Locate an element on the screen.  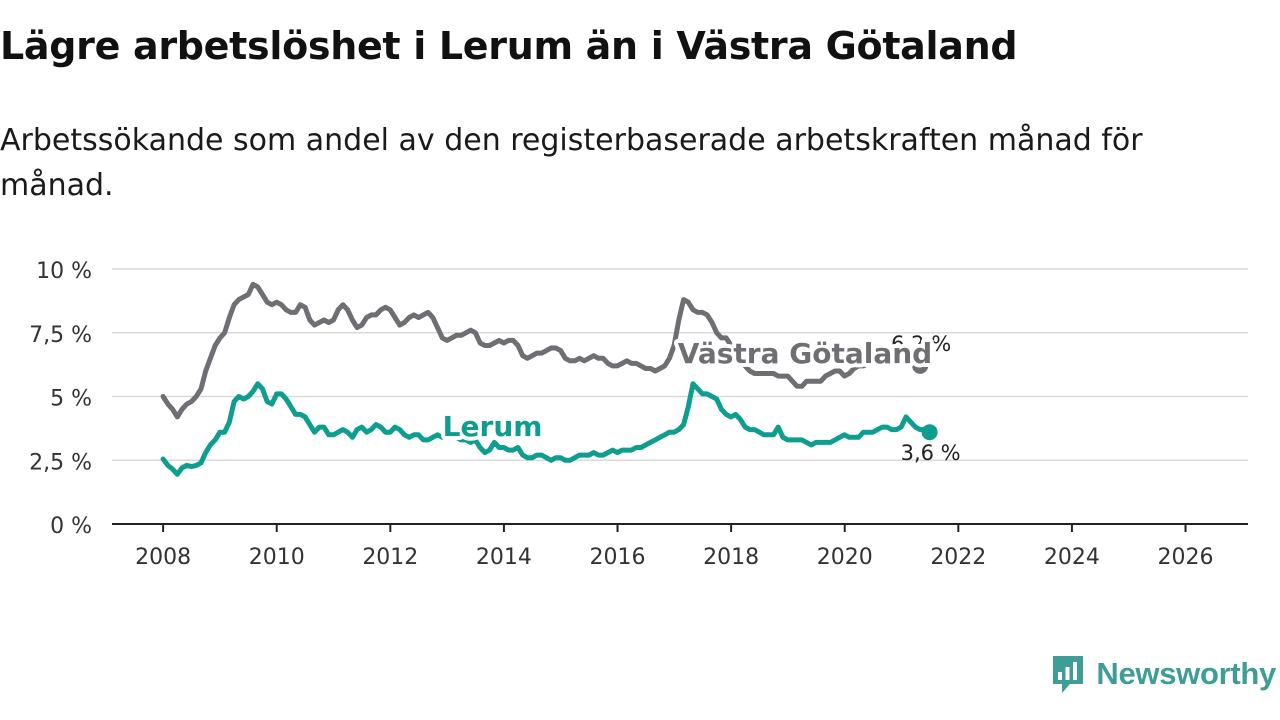
series-label: Lerum is located at coordinates (493, 426).